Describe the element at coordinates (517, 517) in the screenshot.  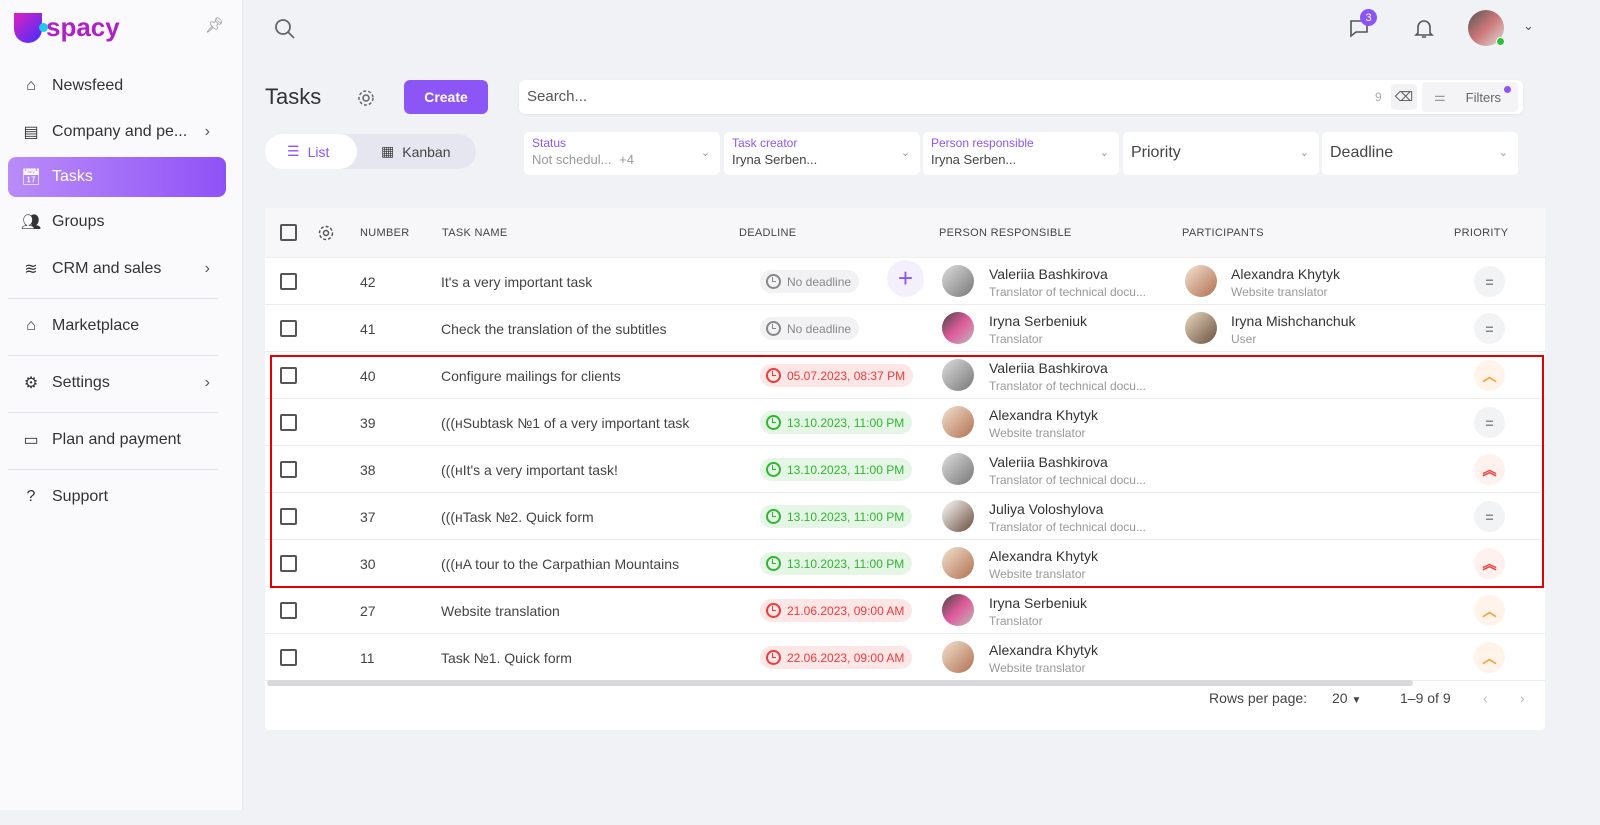
I see `task-name: (((нTask №2. Quick form` at that location.